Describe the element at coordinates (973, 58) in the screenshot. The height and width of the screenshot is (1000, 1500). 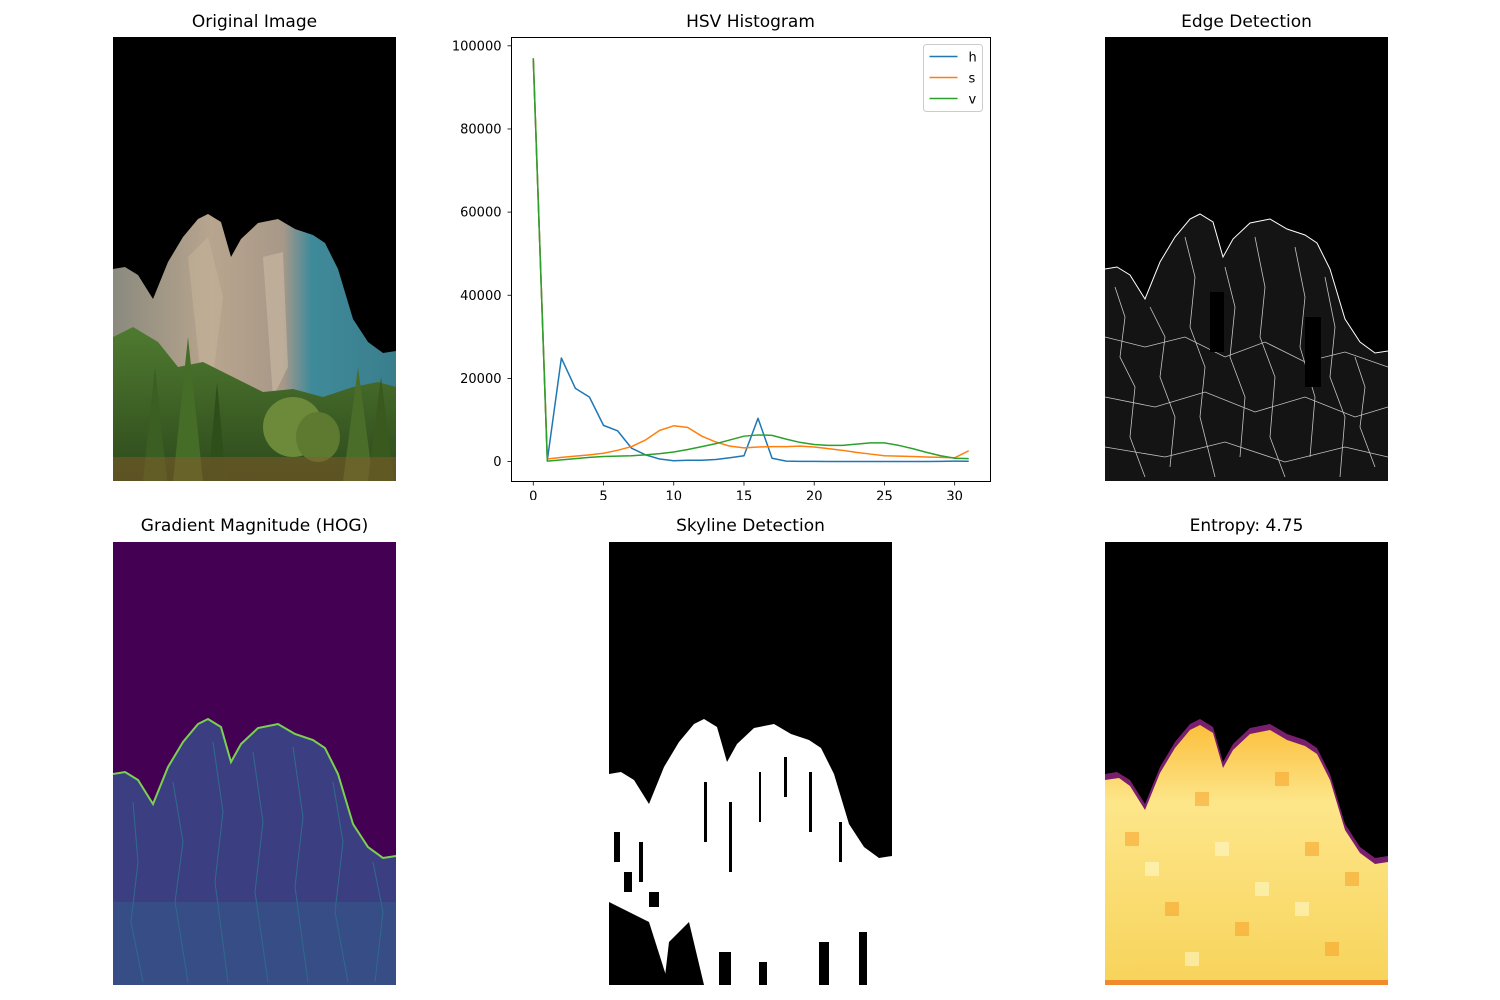
I see `legend-label-h: h` at that location.